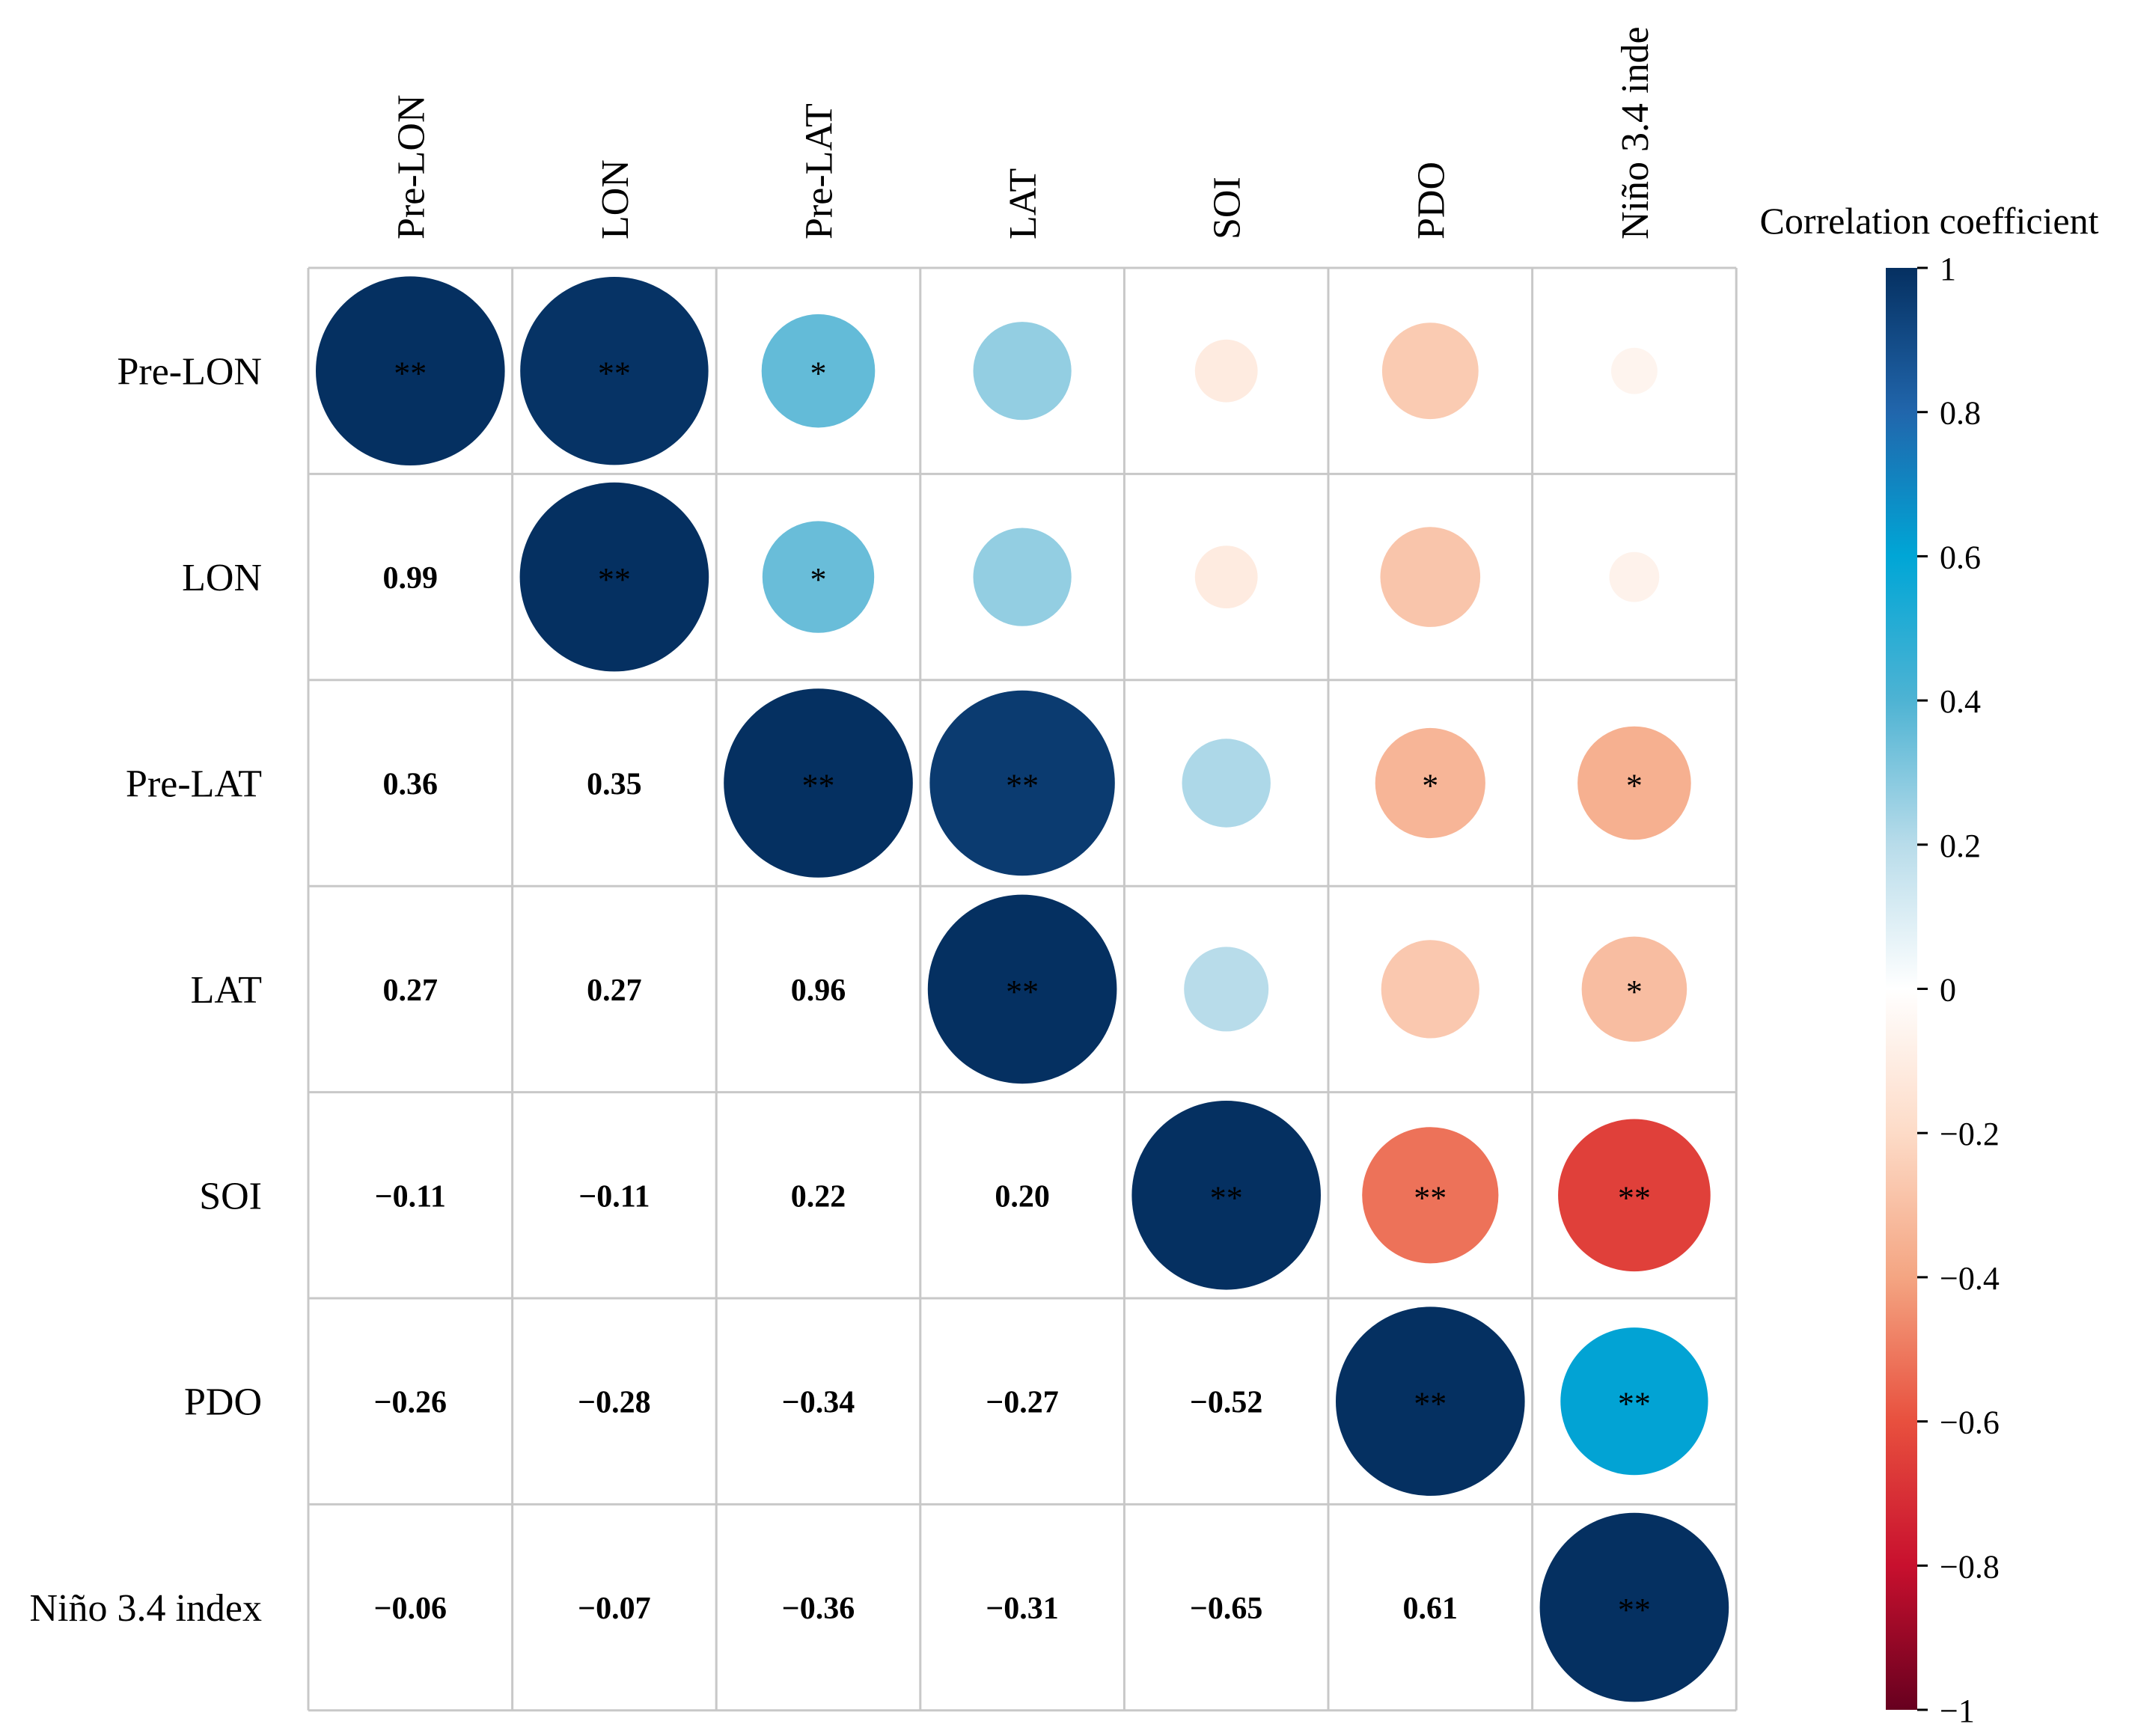 The height and width of the screenshot is (1736, 2132). Describe the element at coordinates (194, 785) in the screenshot. I see `row-label-2: Pre-LAT` at that location.